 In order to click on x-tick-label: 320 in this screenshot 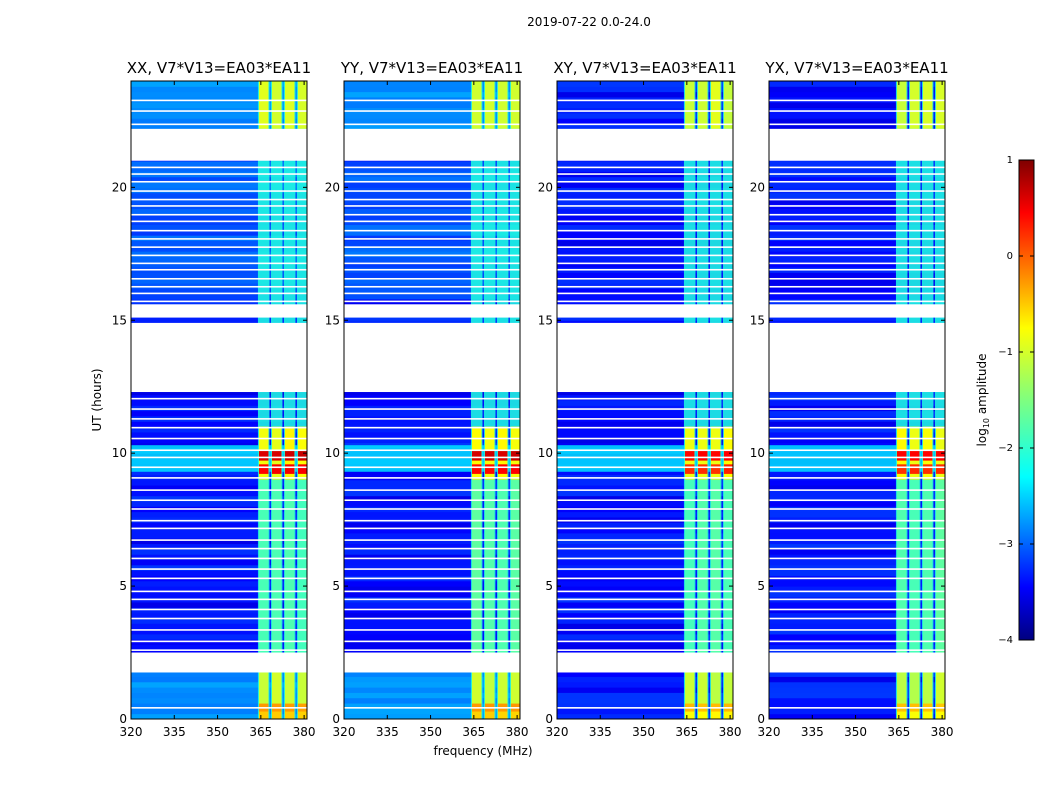, I will do `click(769, 732)`.